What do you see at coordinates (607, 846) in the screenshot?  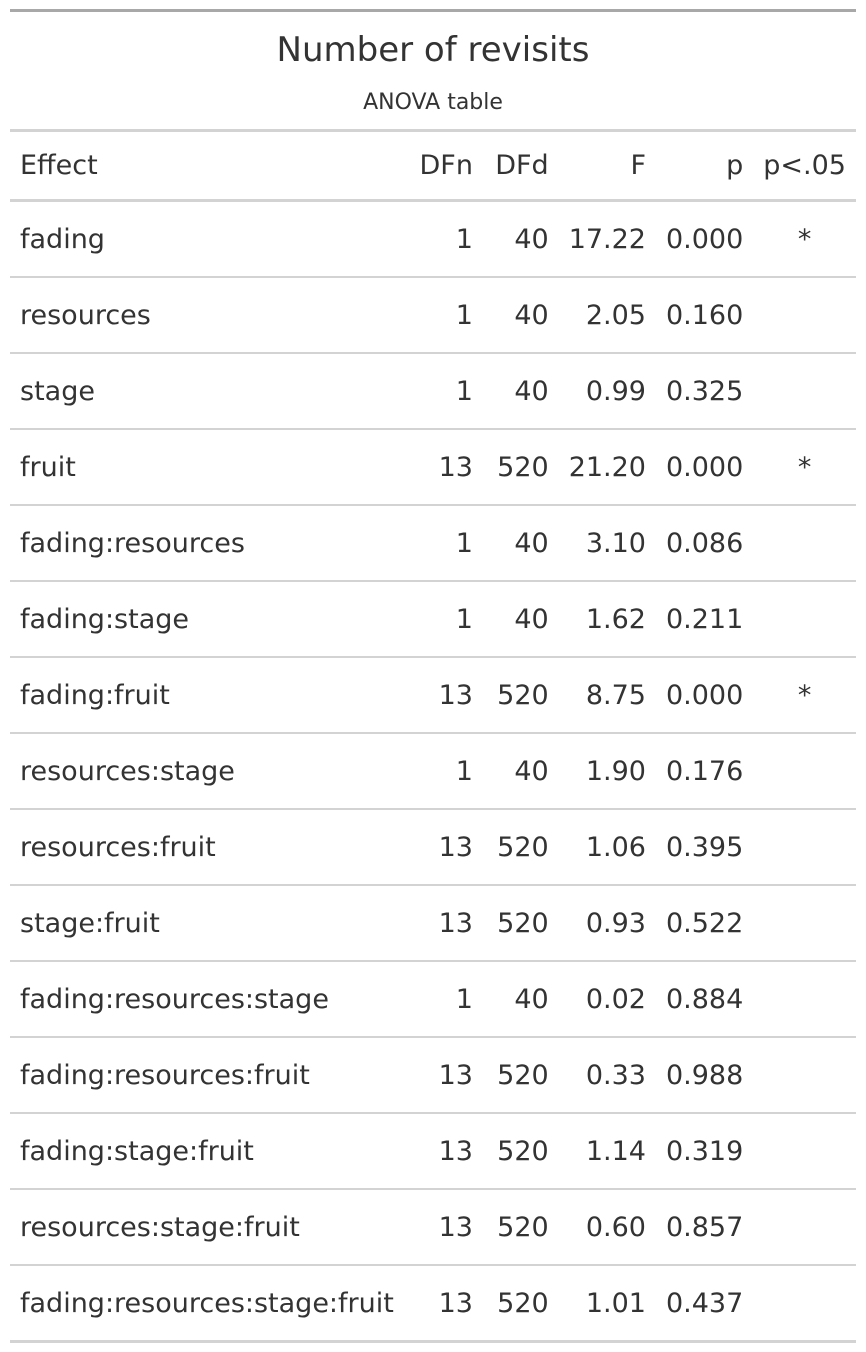 I see `cell-f: 1.06` at bounding box center [607, 846].